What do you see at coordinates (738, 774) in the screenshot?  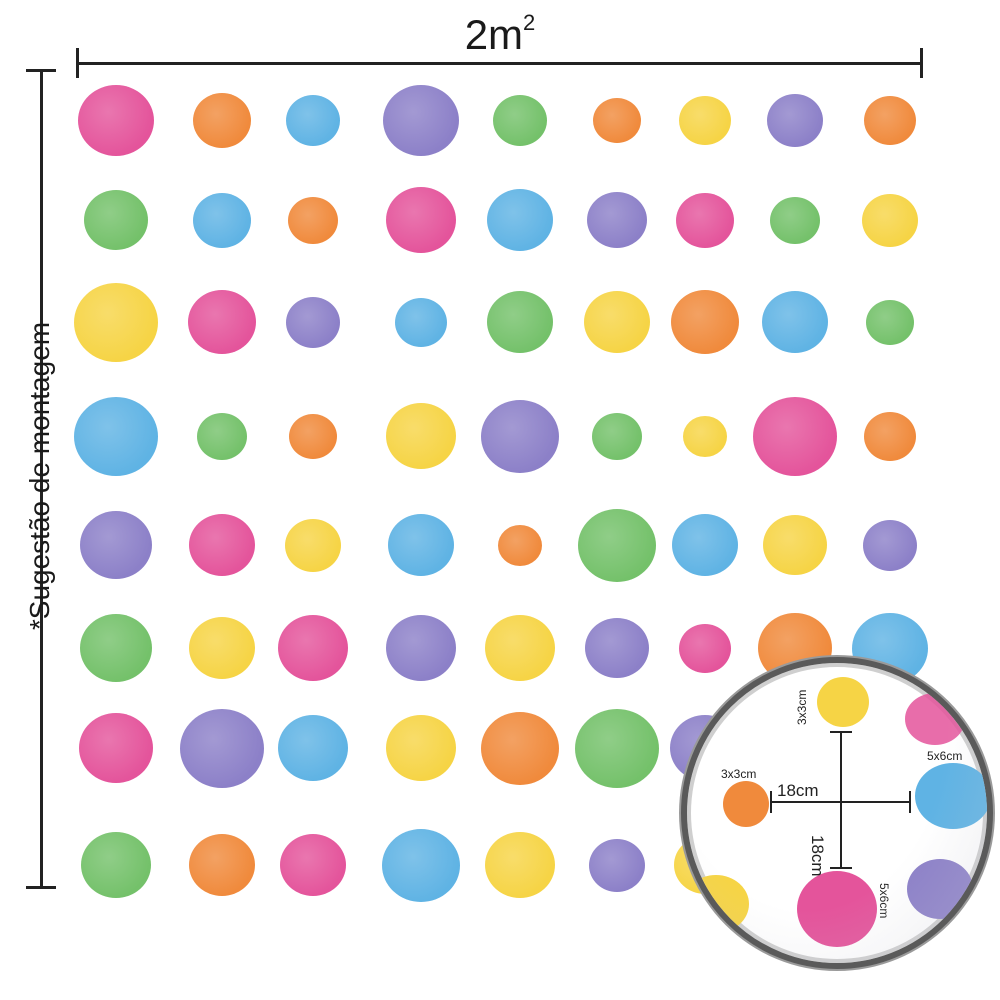 I see `detail-small-left-label: 3x3cm` at bounding box center [738, 774].